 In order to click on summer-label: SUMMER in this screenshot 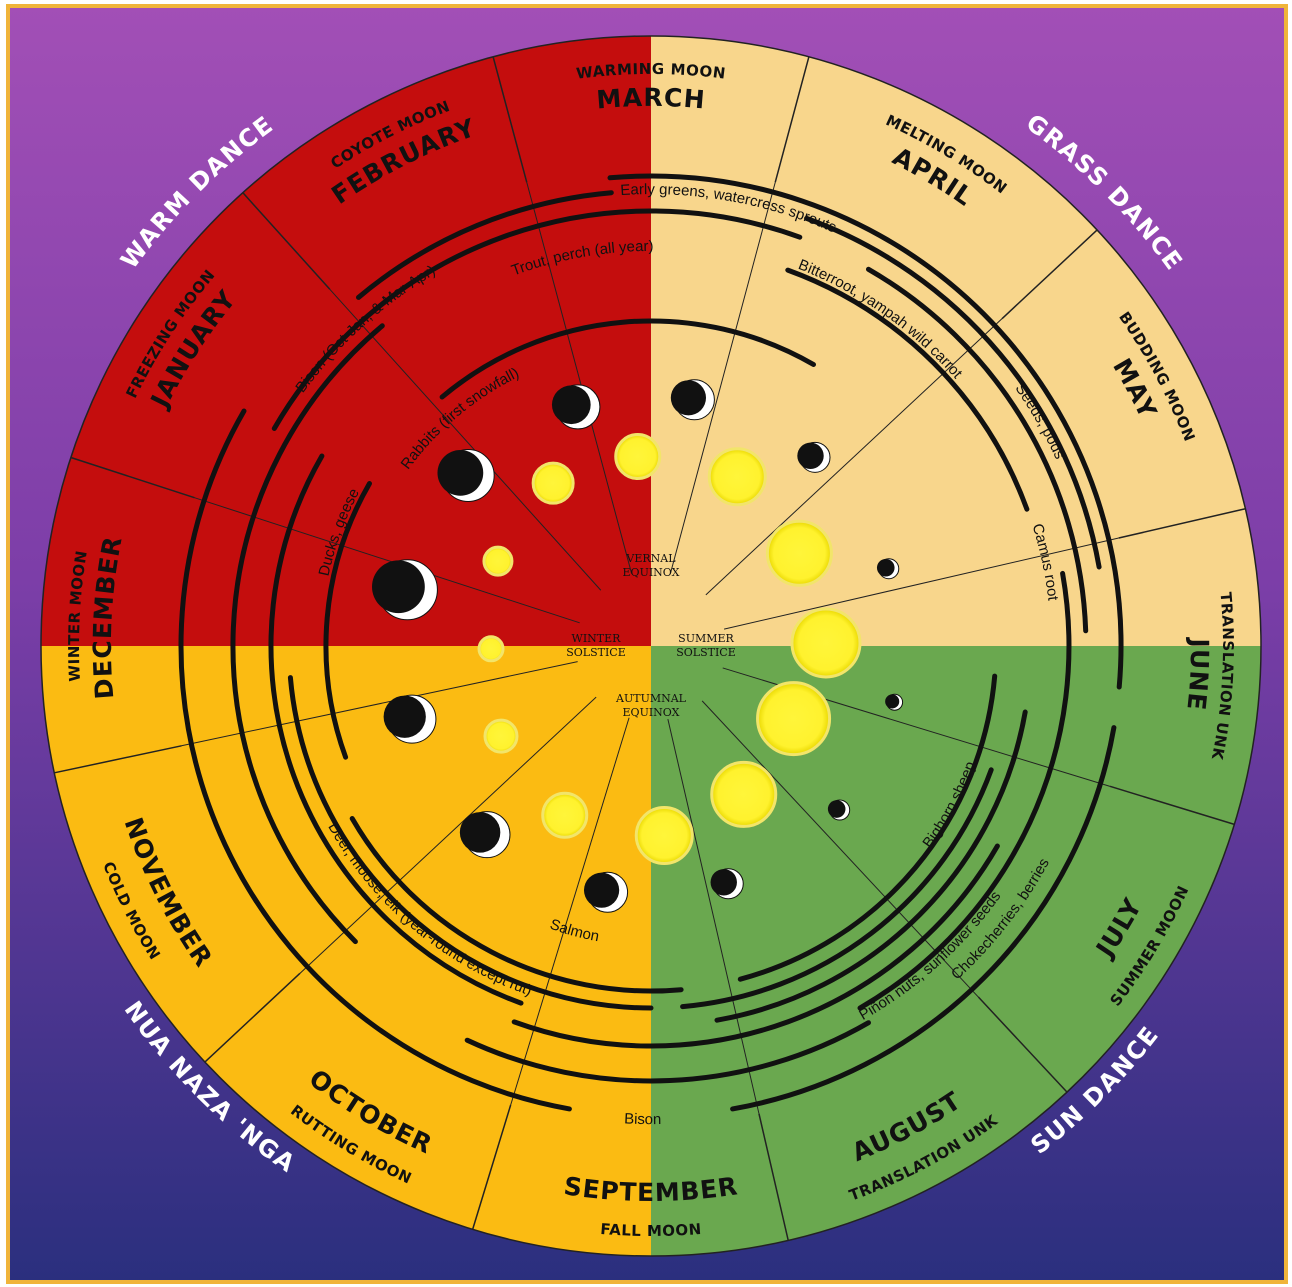, I will do `click(706, 638)`.